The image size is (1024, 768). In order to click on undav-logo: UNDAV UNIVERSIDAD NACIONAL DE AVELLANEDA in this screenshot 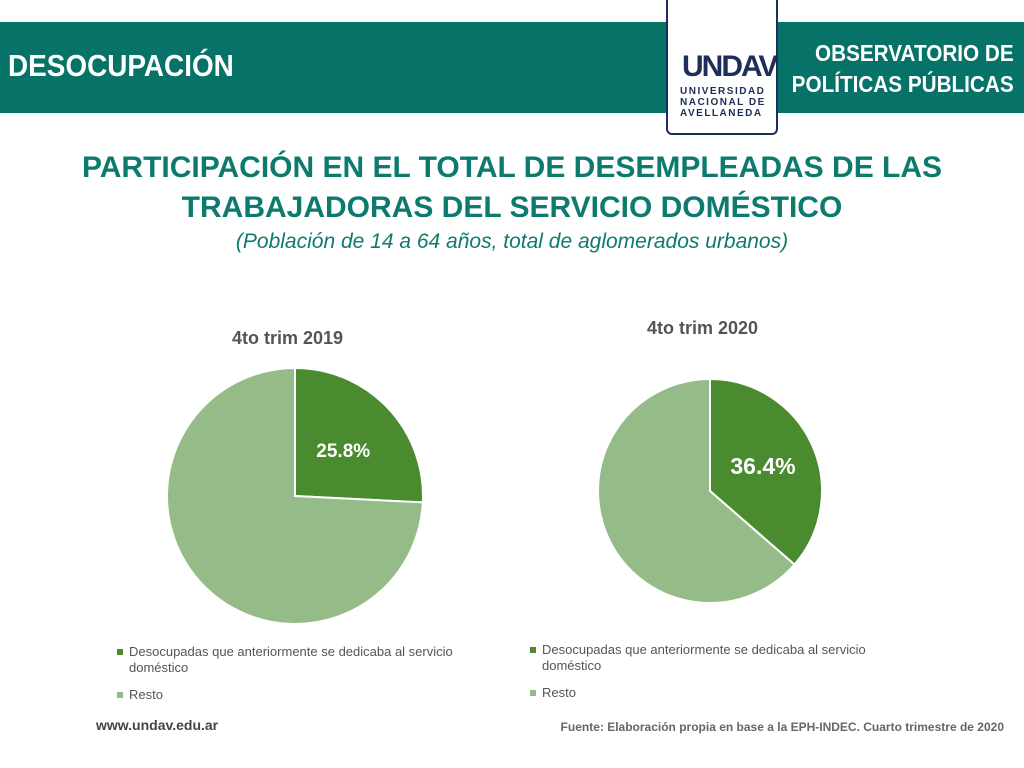, I will do `click(722, 67)`.